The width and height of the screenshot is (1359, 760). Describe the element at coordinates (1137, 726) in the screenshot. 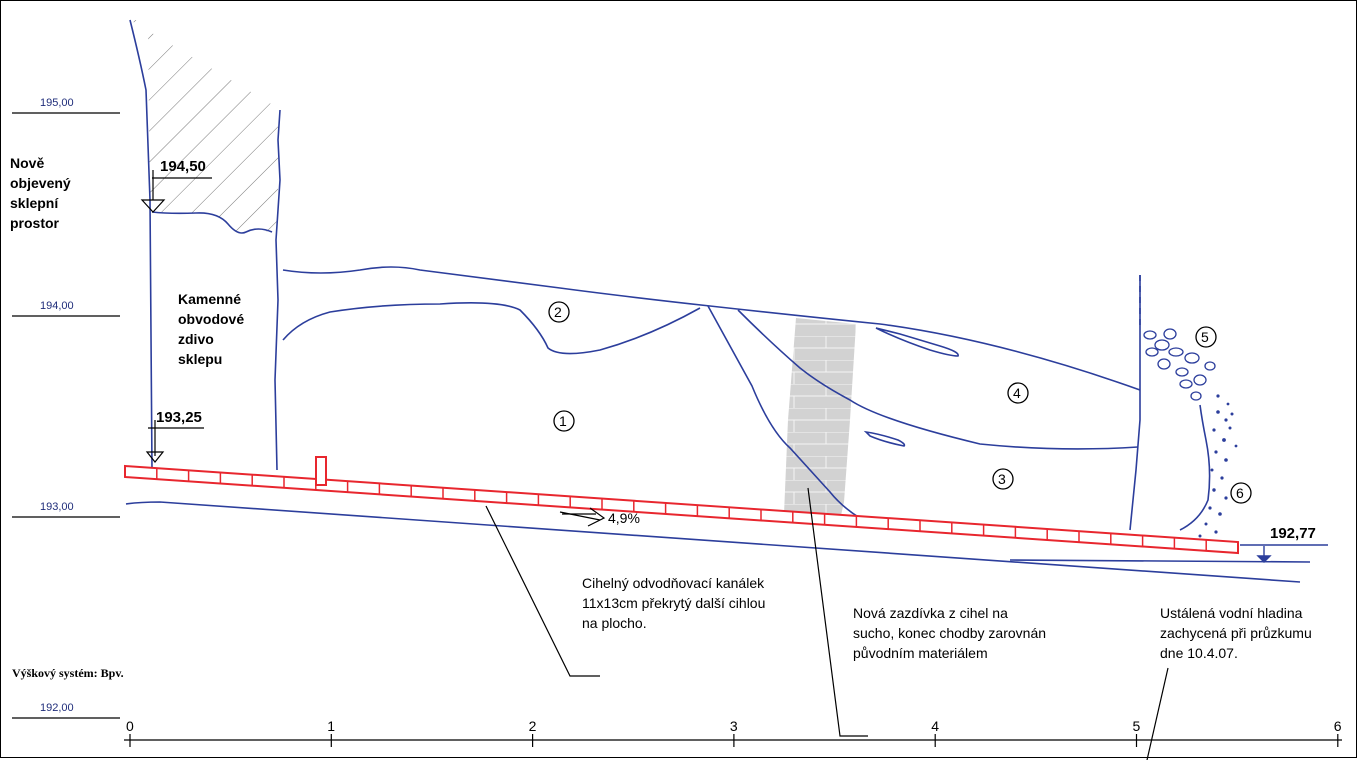

I see `axis-tick-label: 5` at that location.